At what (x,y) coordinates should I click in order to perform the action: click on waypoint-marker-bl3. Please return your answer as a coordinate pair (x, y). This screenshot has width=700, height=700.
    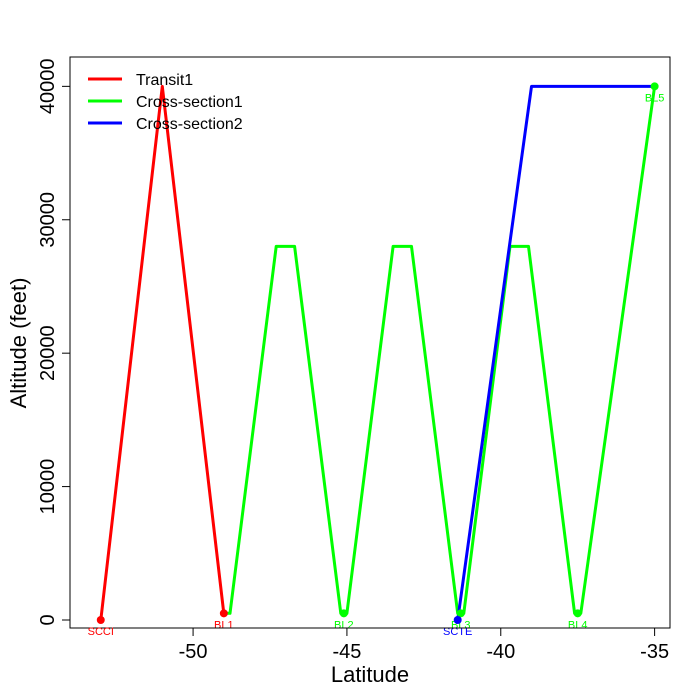
    Looking at the image, I should click on (460, 613).